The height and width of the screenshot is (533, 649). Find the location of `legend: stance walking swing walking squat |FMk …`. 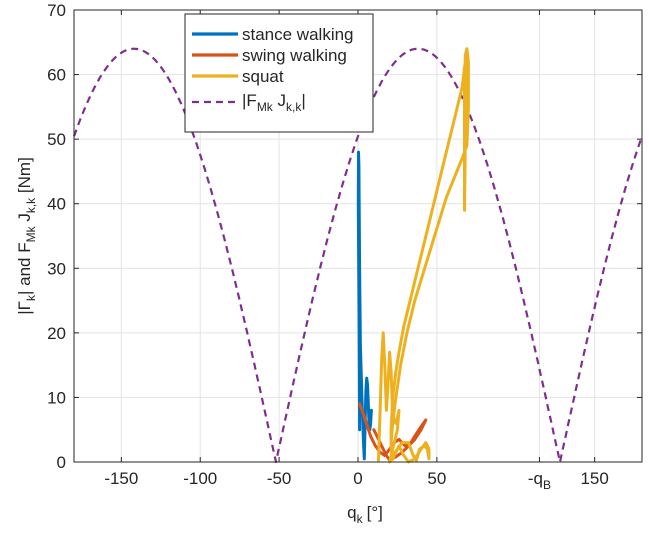

legend: stance walking swing walking squat |FMk … is located at coordinates (279, 73).